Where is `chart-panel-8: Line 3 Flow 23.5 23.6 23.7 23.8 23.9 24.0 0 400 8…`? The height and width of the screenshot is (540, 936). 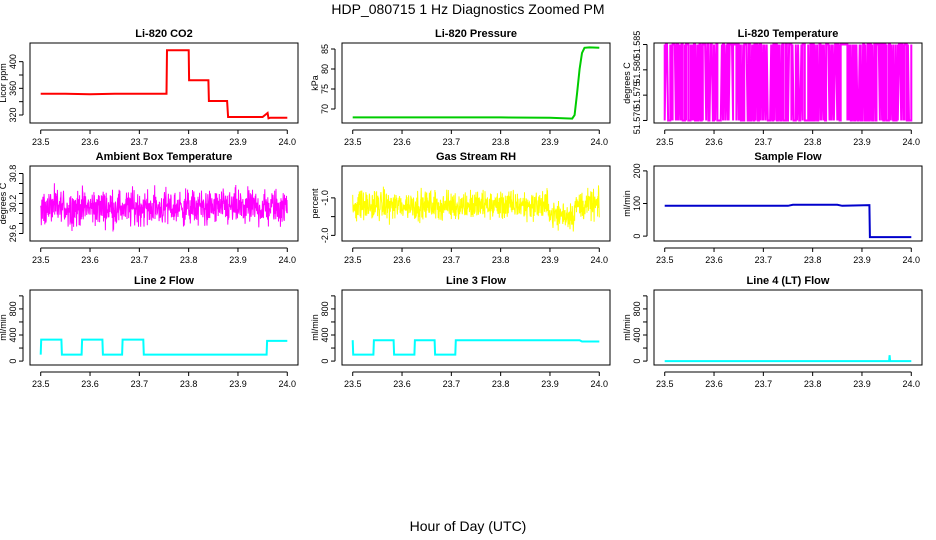
chart-panel-8: Line 3 Flow 23.5 23.6 23.7 23.8 23.9 24.0 0 400 8… is located at coordinates (460, 332).